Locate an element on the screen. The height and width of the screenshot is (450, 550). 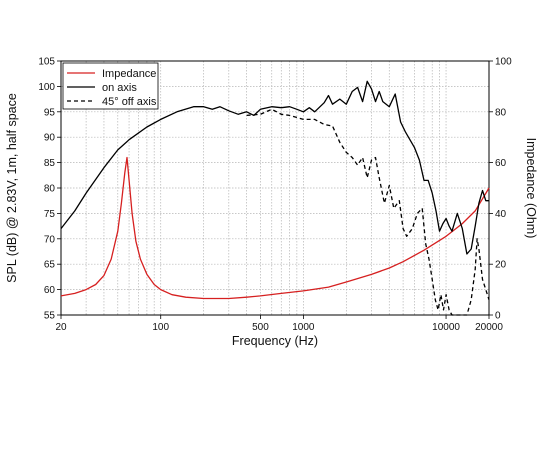
y-left-tick-label: 85 is located at coordinates (50, 163).